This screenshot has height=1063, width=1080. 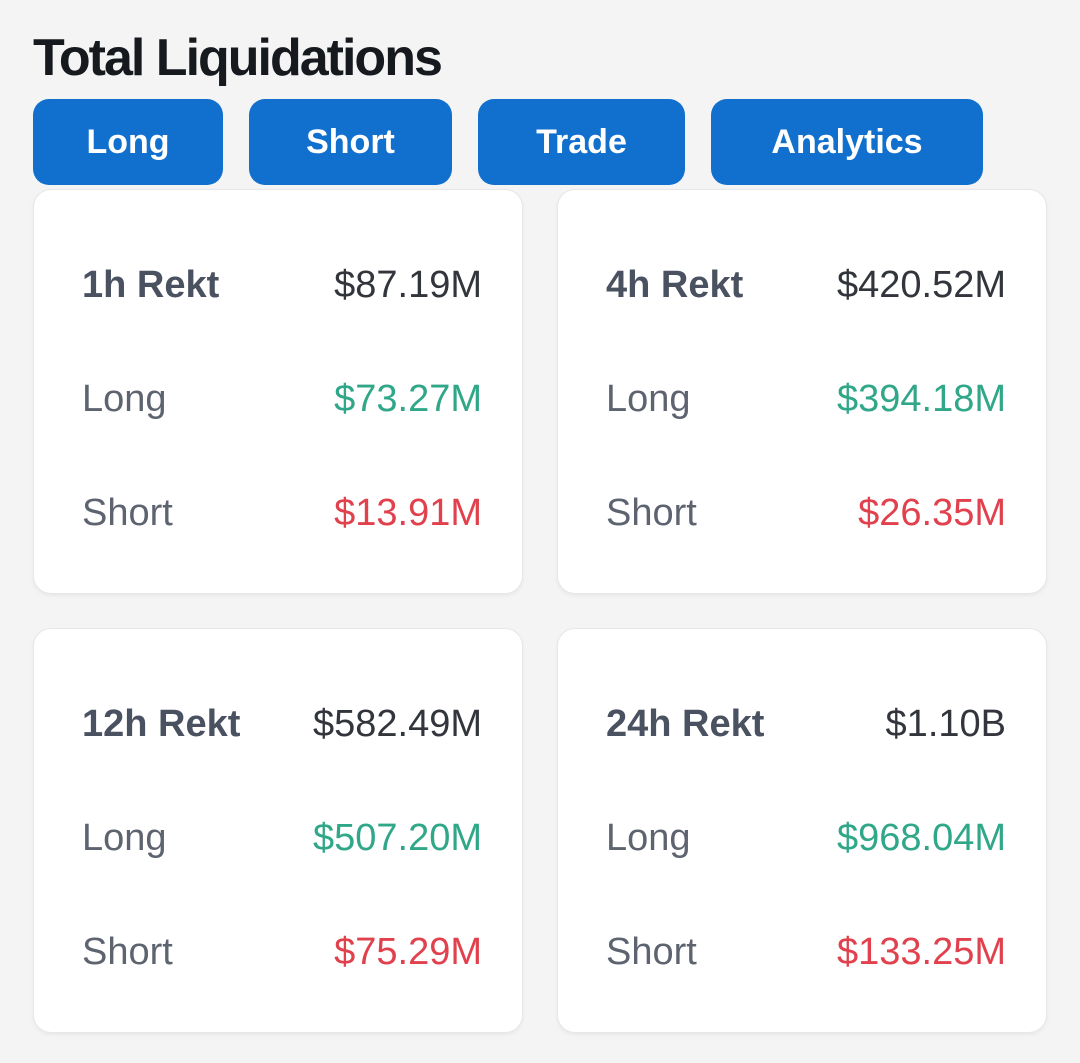 What do you see at coordinates (921, 838) in the screenshot?
I see `long-value: $968.04M` at bounding box center [921, 838].